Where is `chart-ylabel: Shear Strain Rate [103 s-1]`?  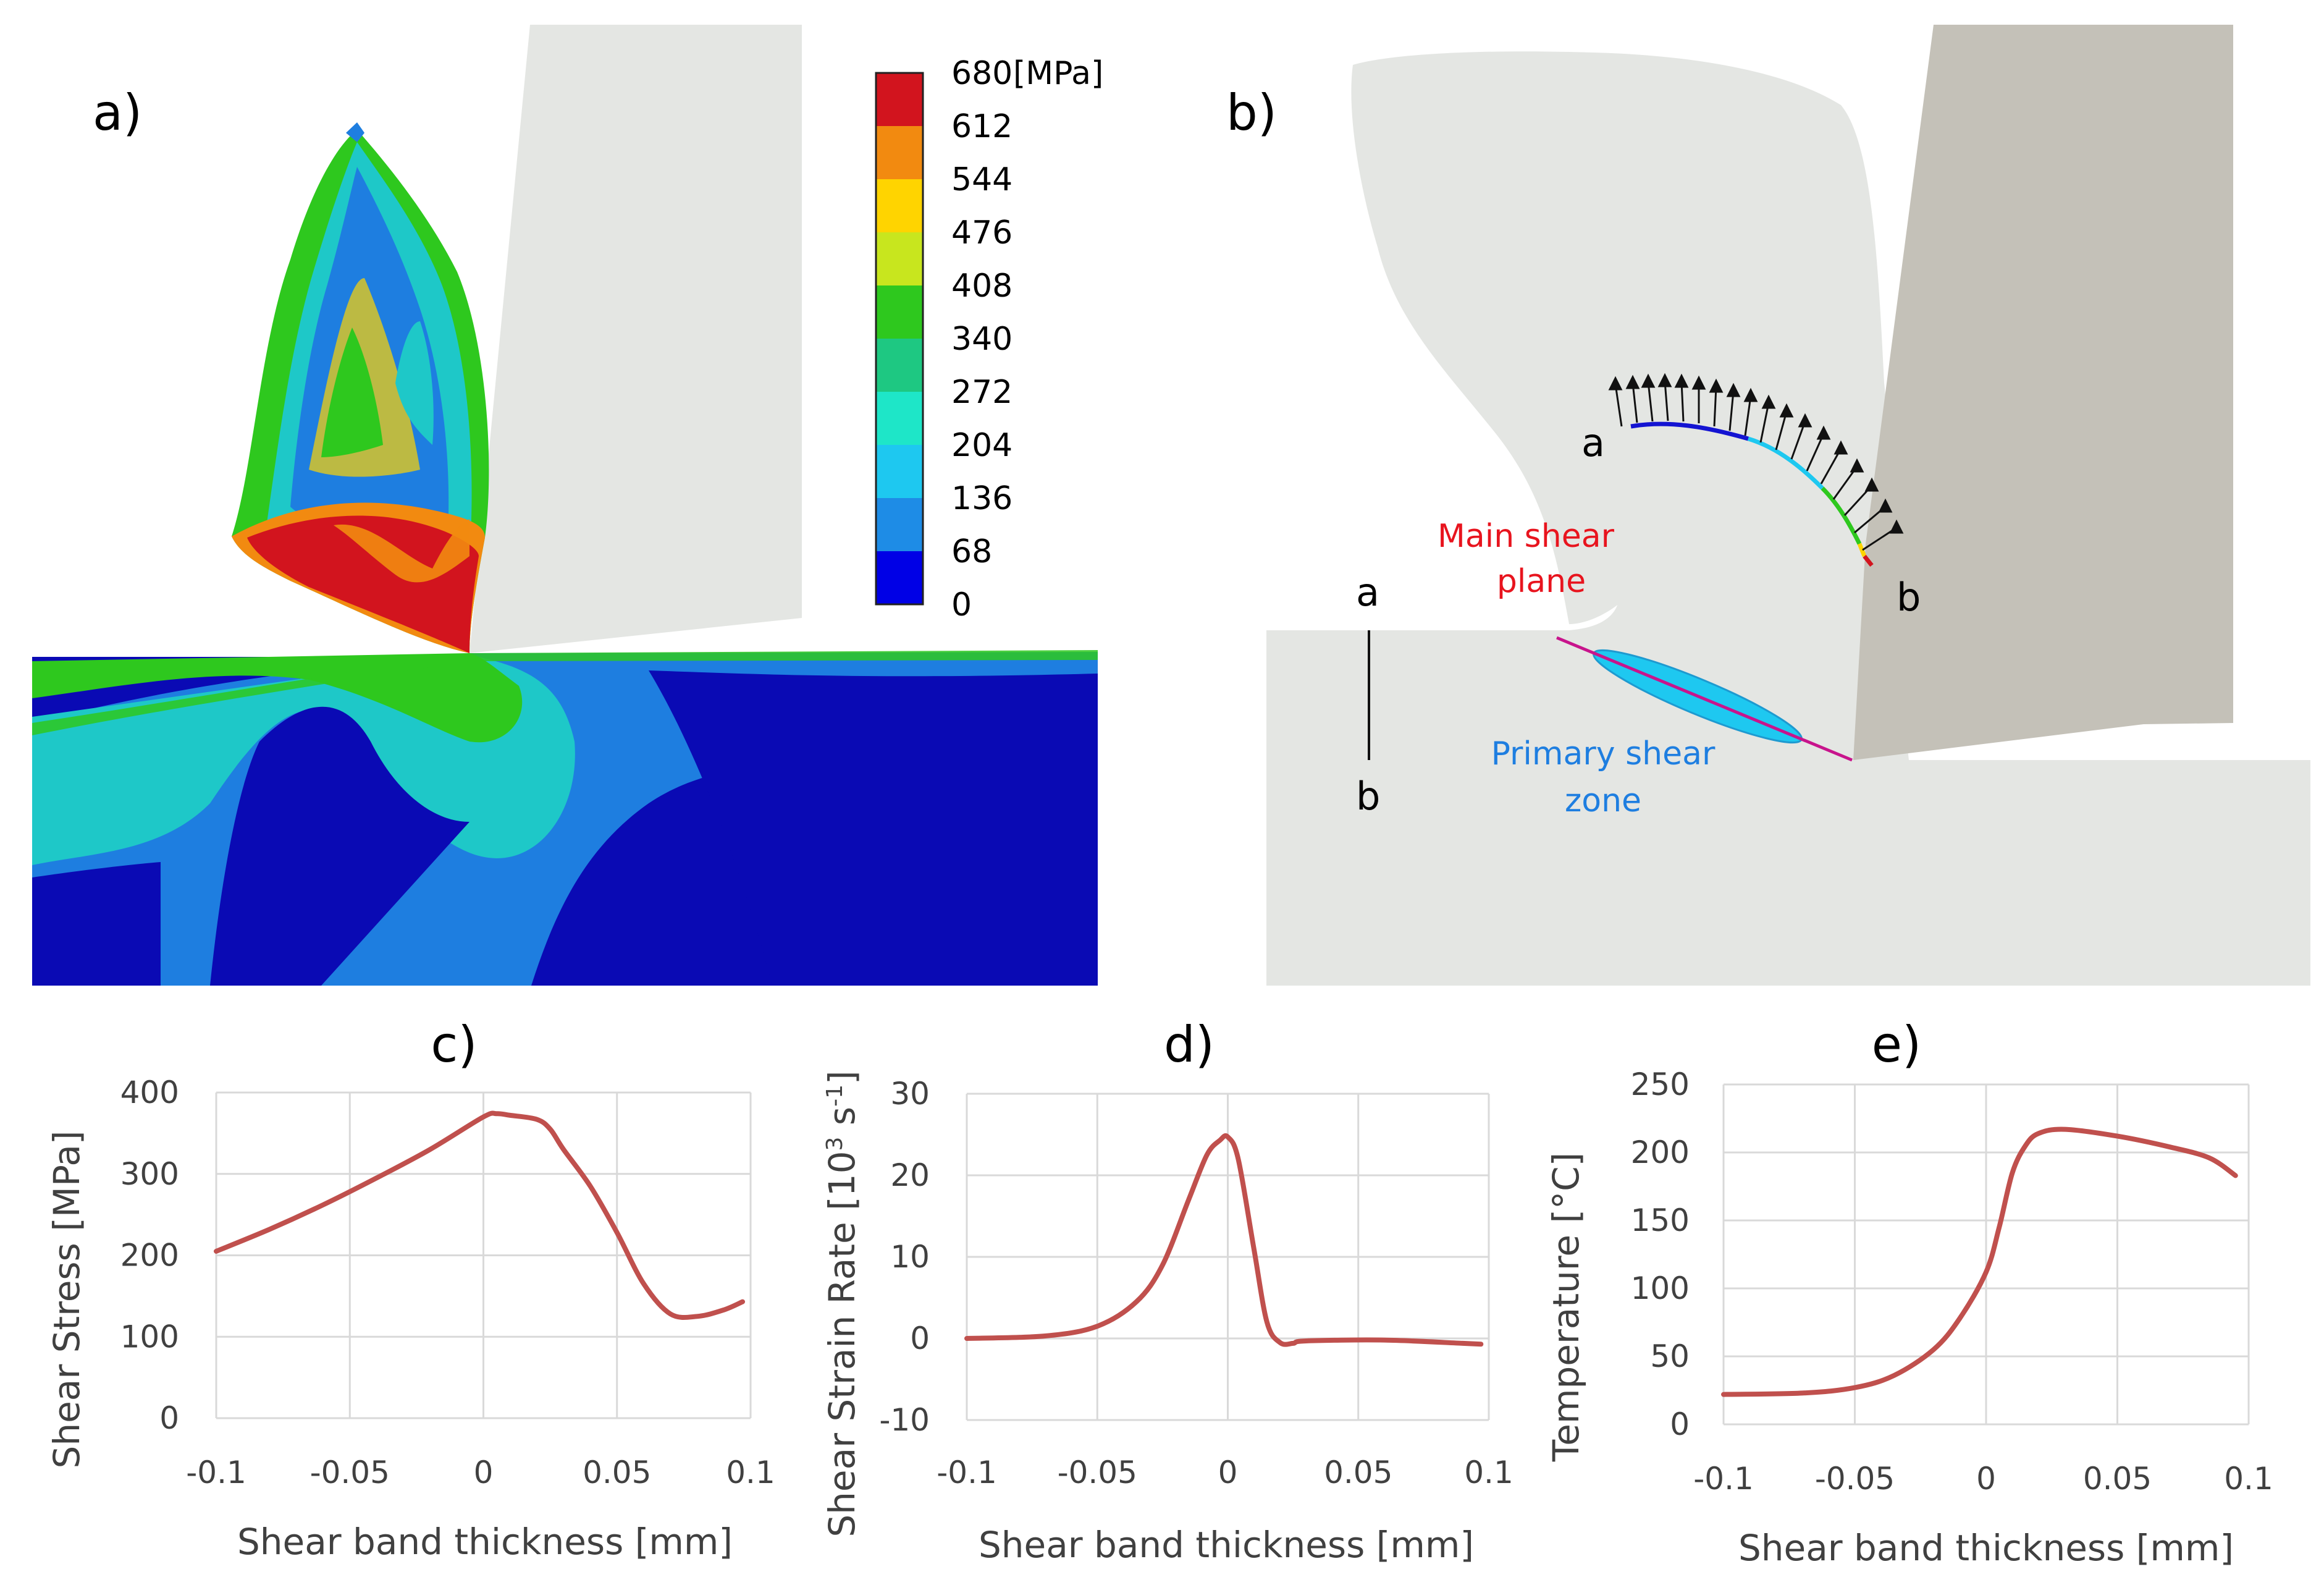 chart-ylabel: Shear Strain Rate [103 s-1] is located at coordinates (842, 1303).